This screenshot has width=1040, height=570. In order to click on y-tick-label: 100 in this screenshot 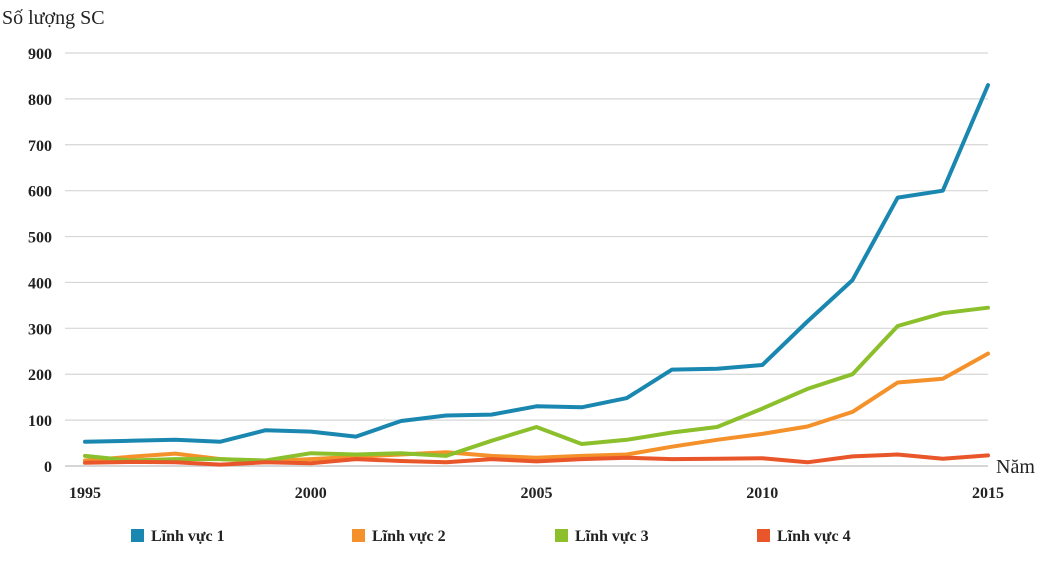, I will do `click(40, 421)`.